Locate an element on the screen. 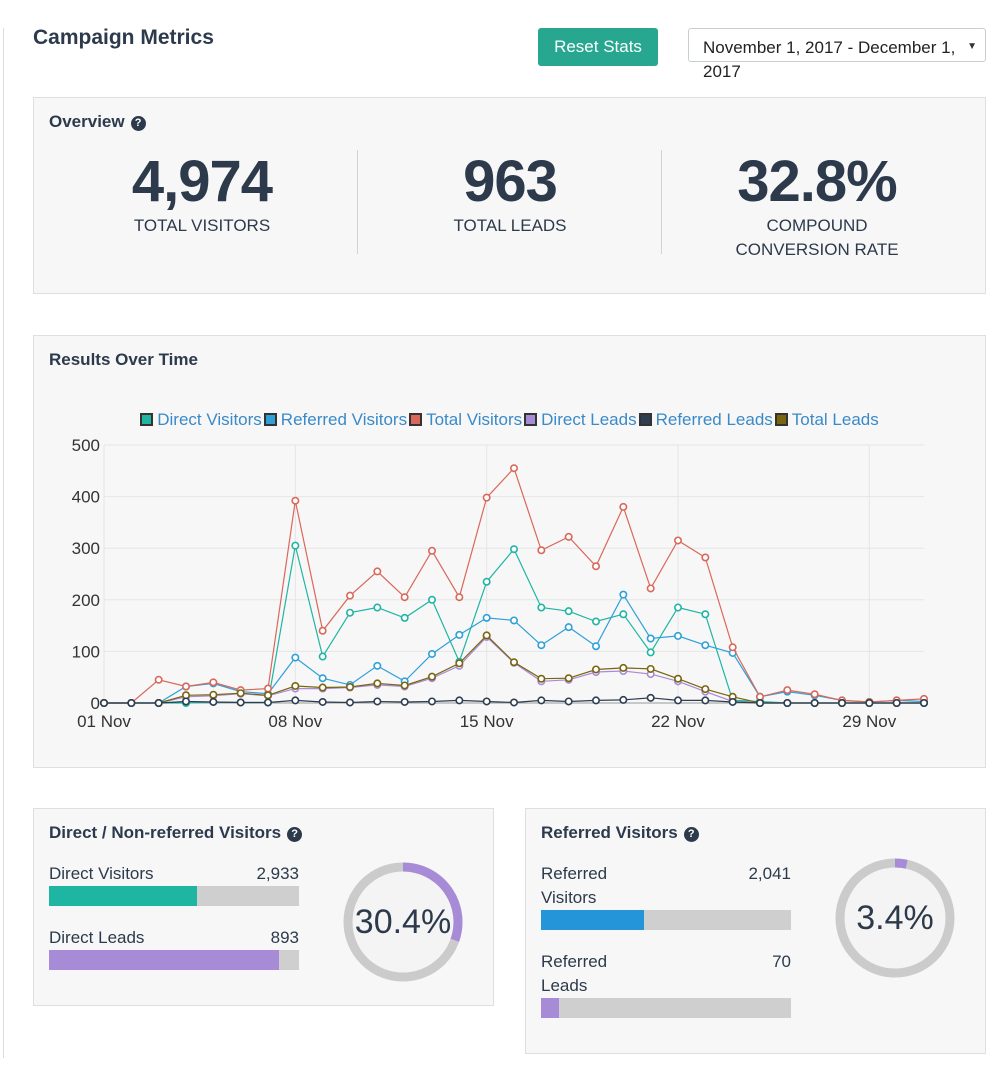  x-tick-label: 15 Nov is located at coordinates (487, 721).